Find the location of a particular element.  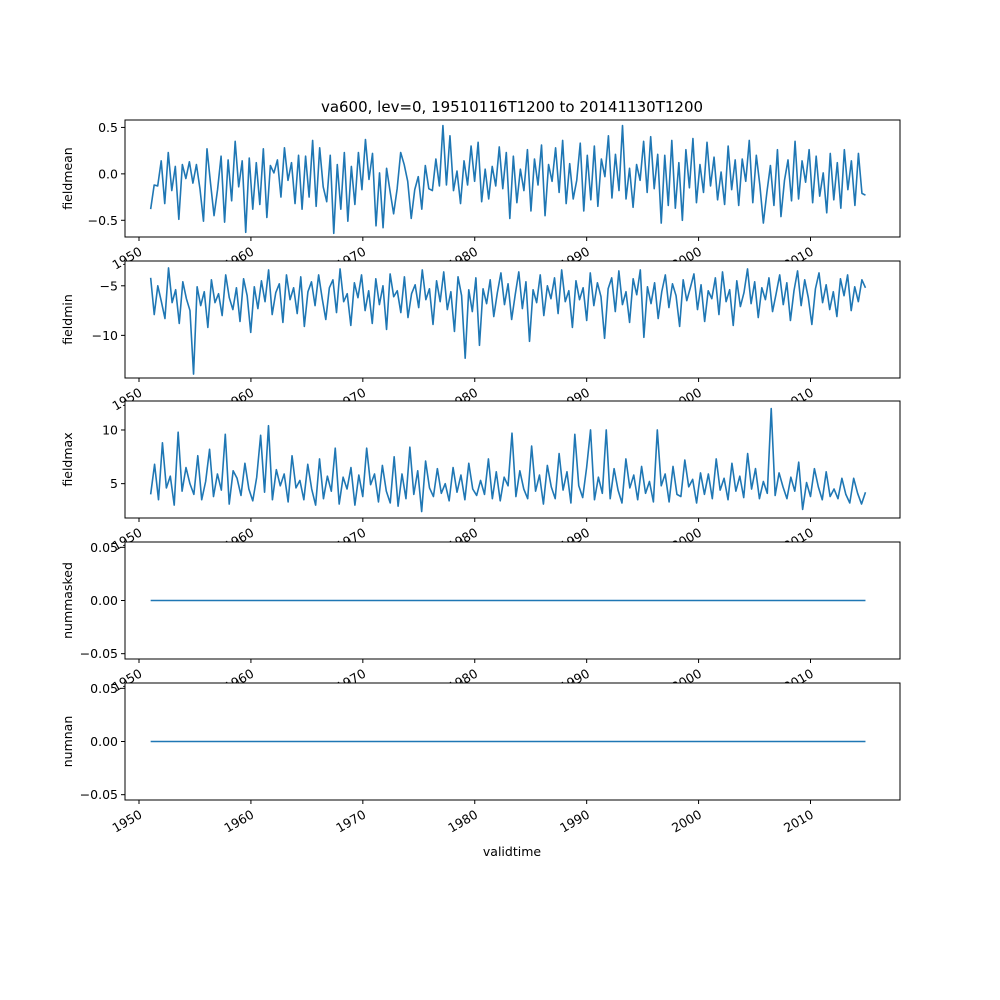

axes-background-fieldmax is located at coordinates (512, 459).